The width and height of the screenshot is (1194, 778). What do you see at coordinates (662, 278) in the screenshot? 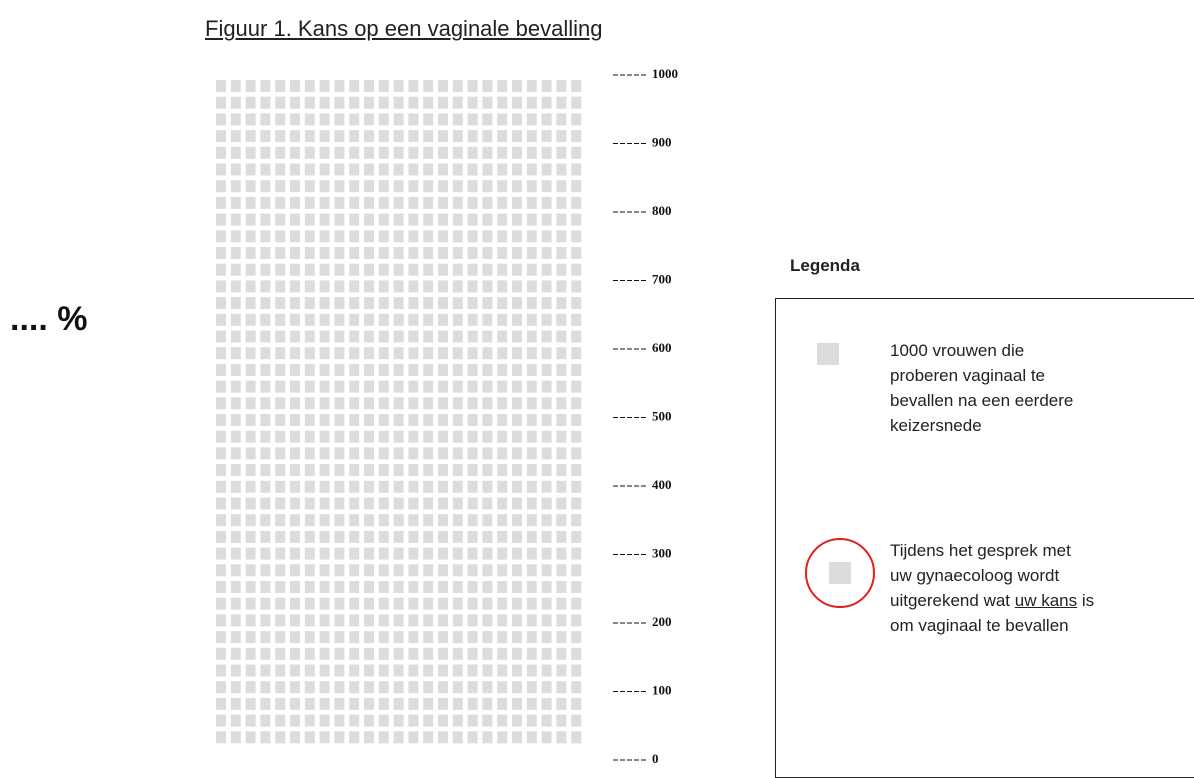
I see `scale-label: 700` at bounding box center [662, 278].